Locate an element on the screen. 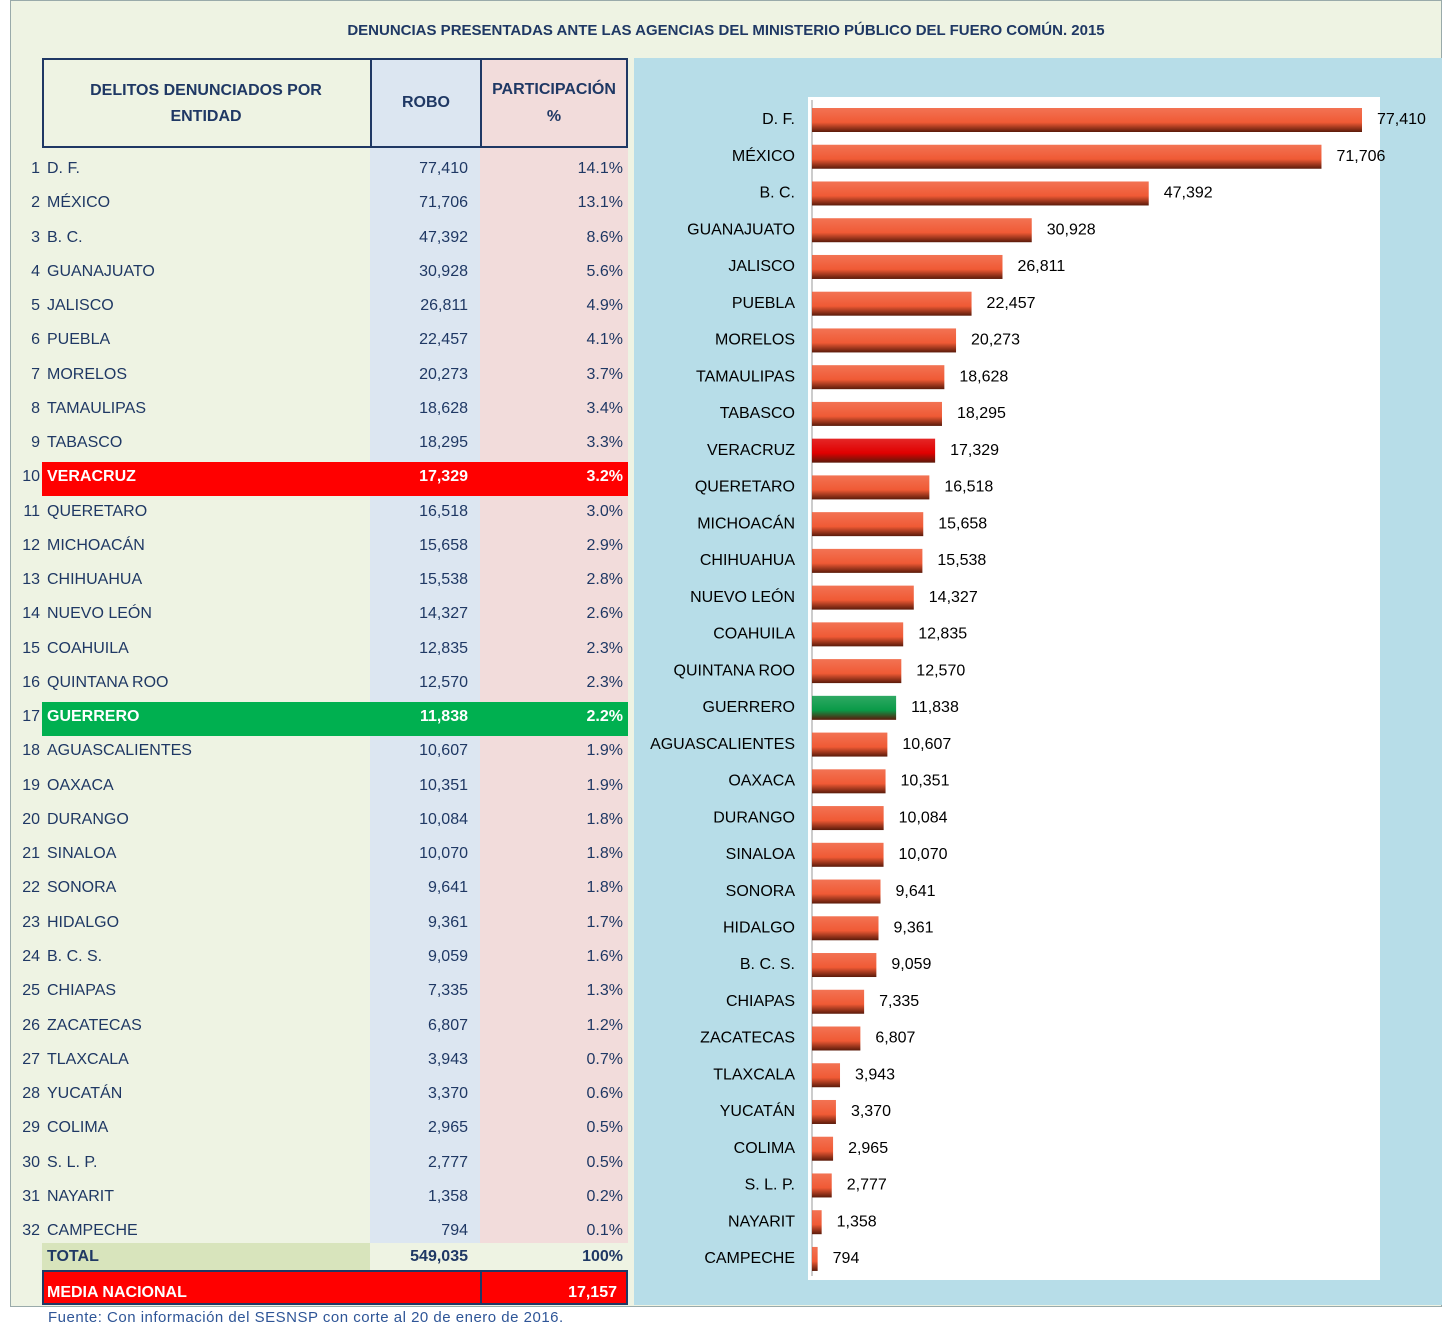 This screenshot has width=1442, height=1328. category-label: QUINTANA ROO is located at coordinates (735, 670).